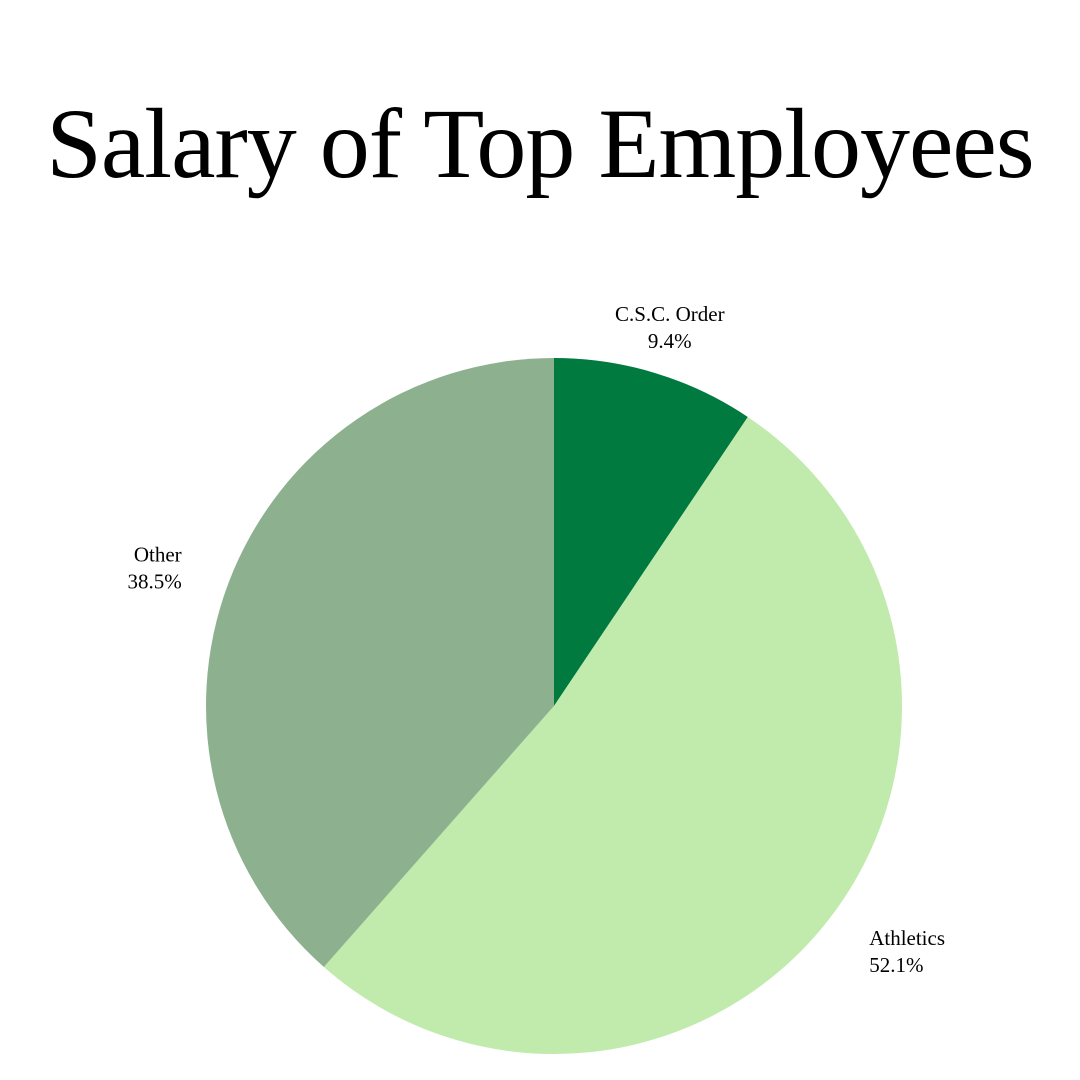 This screenshot has width=1080, height=1080. Describe the element at coordinates (154, 581) in the screenshot. I see `slice-value-other: 38.5%` at that location.